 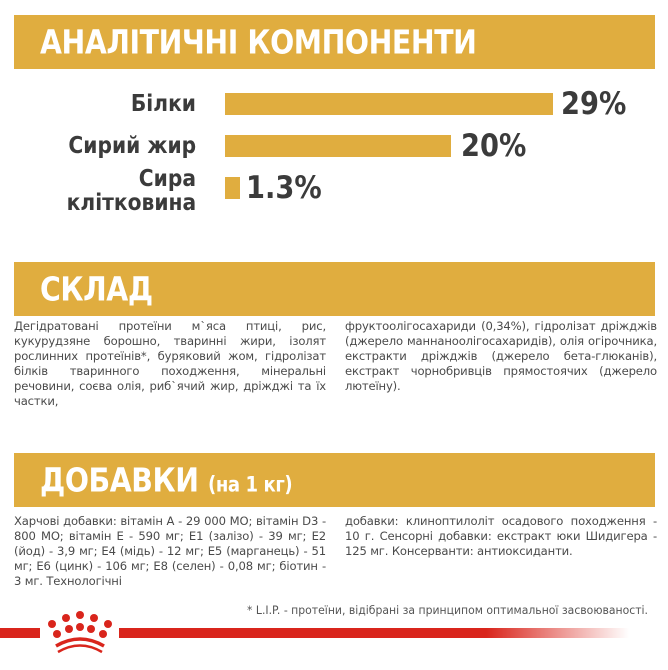 I want to click on additives-header: ДОБАВКИ (на 1 кг), so click(x=334, y=480).